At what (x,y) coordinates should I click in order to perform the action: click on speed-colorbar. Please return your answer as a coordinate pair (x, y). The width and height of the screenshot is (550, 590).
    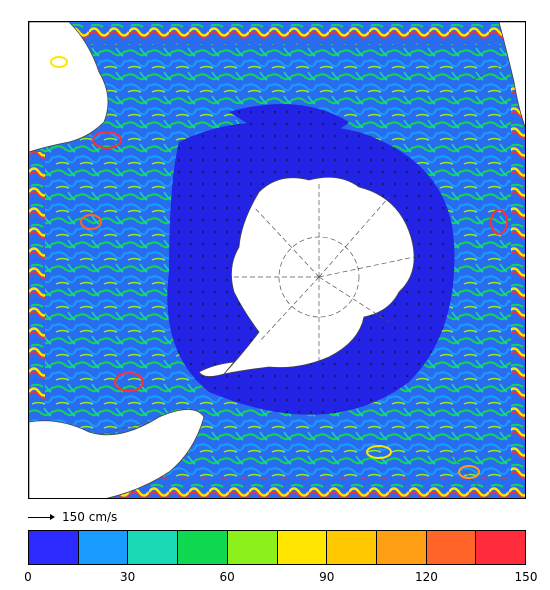
    Looking at the image, I should click on (277, 547).